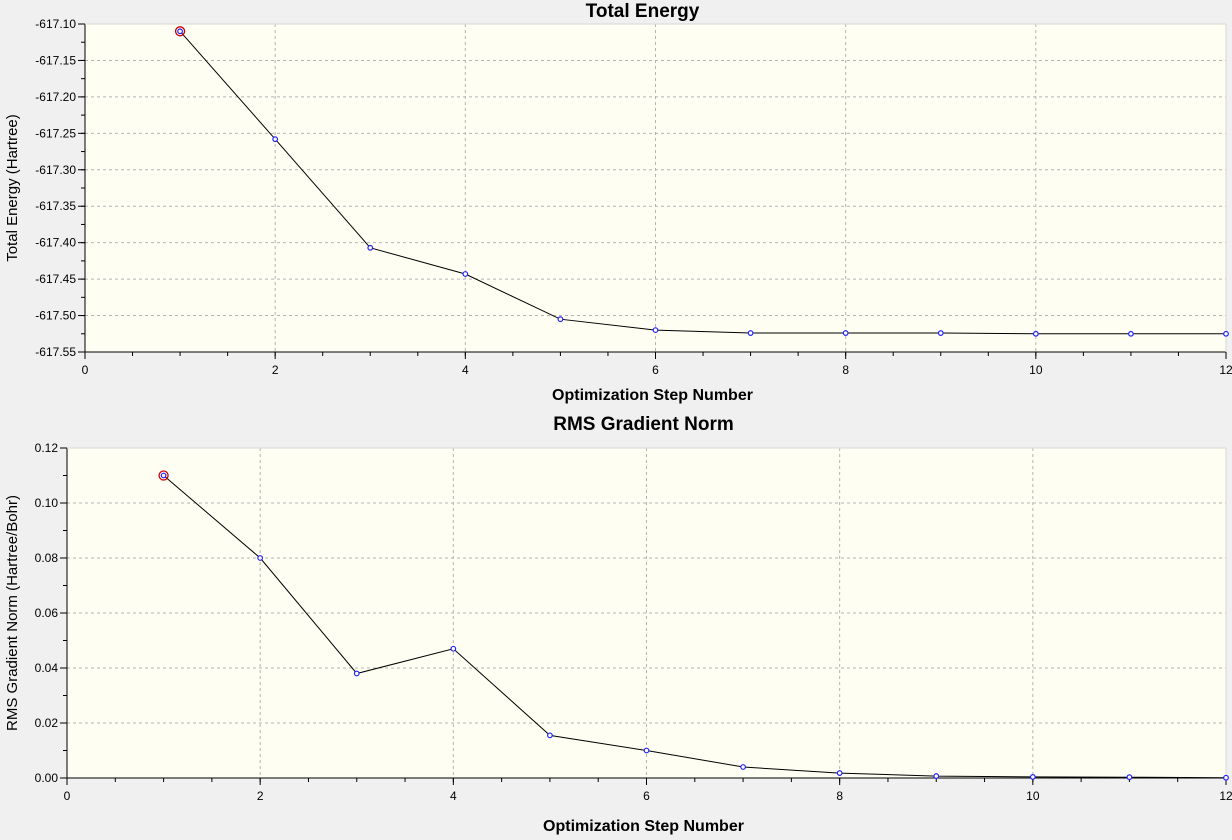 The height and width of the screenshot is (840, 1232). Describe the element at coordinates (55, 170) in the screenshot. I see `y-tick-label: -617.30` at that location.